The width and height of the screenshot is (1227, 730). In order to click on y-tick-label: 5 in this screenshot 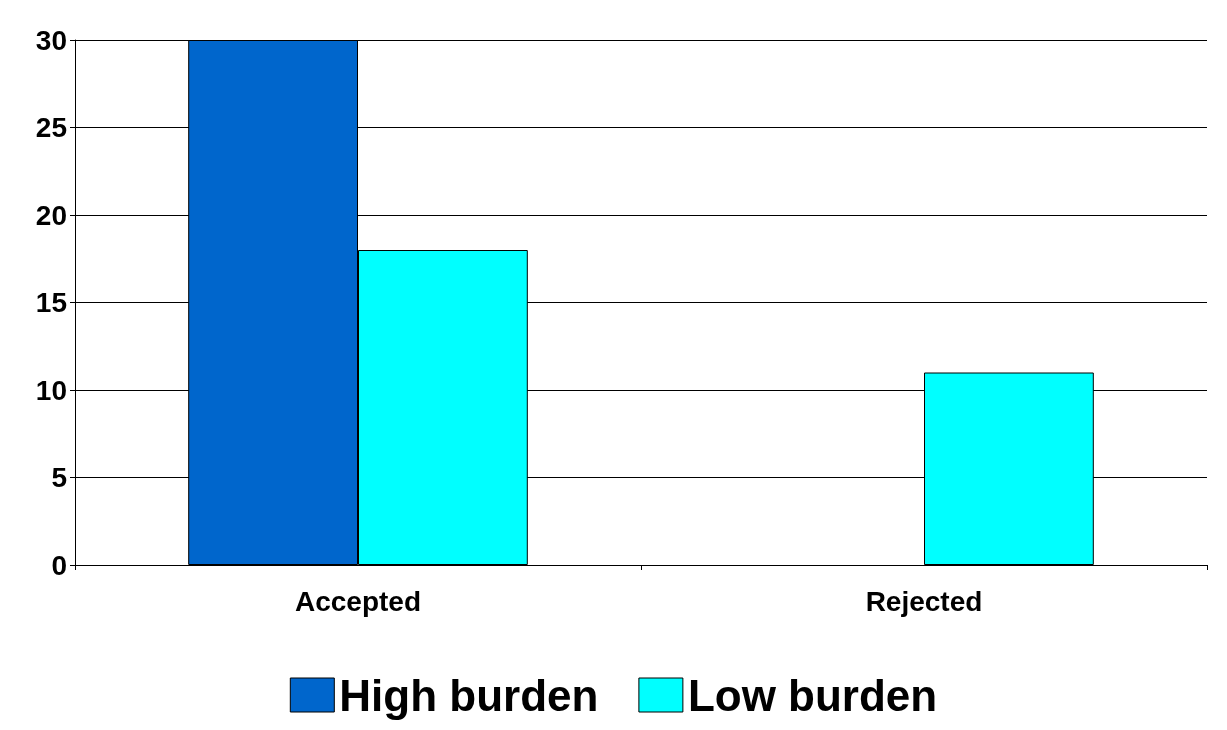, I will do `click(59, 477)`.